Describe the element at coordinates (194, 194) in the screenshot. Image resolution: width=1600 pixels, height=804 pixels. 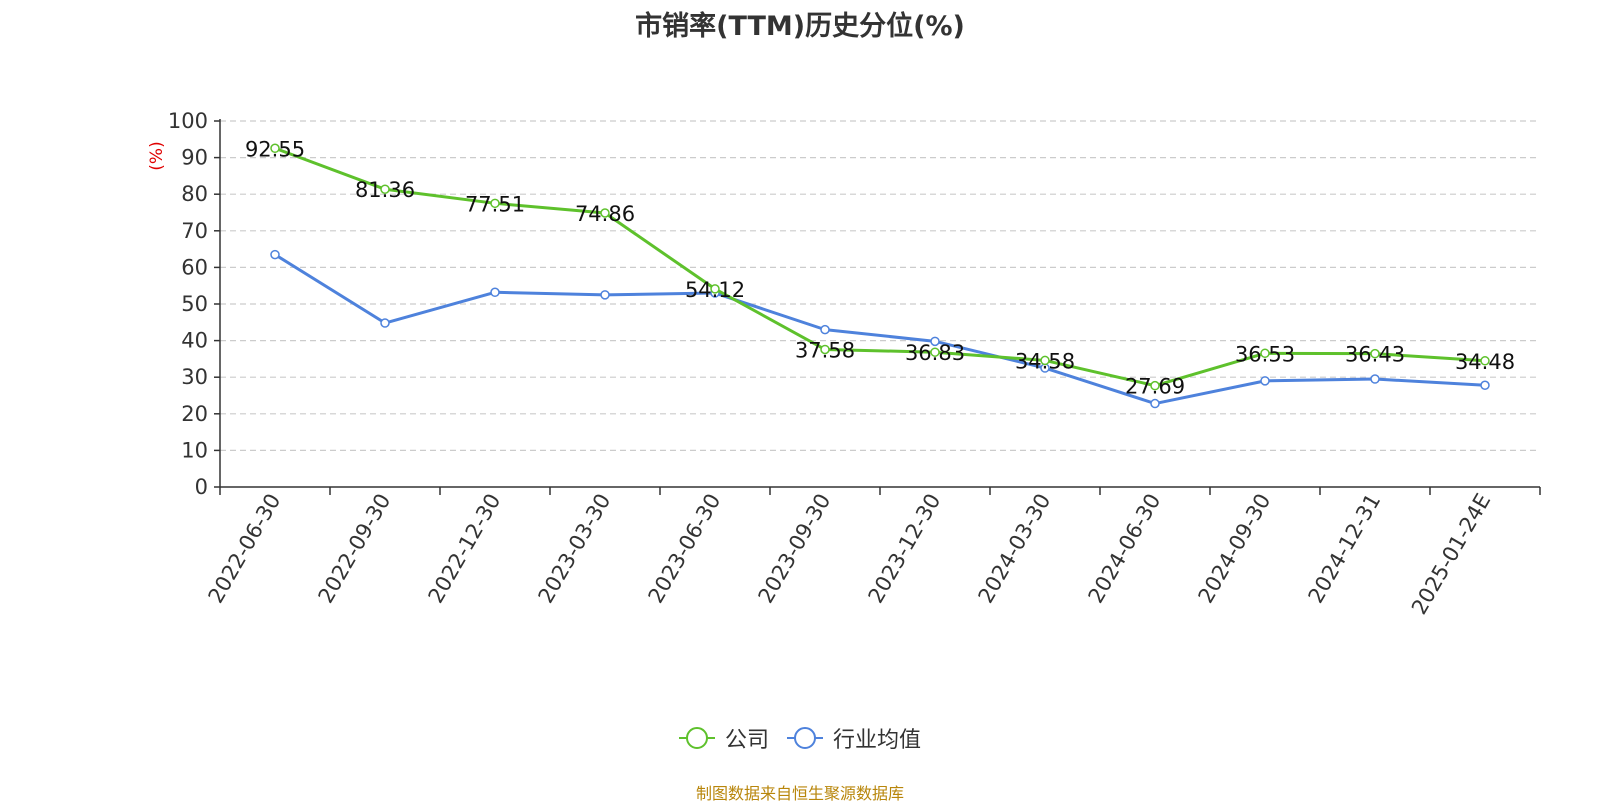
I see `y-tick-label: 80` at that location.